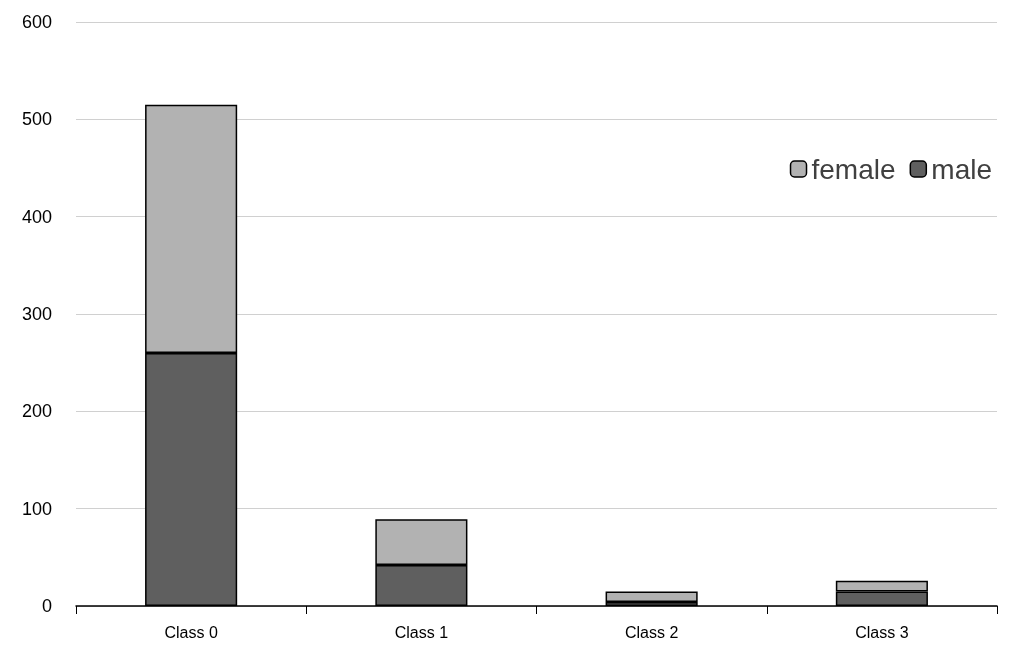  What do you see at coordinates (36, 508) in the screenshot?
I see `y-tick-label: 100` at bounding box center [36, 508].